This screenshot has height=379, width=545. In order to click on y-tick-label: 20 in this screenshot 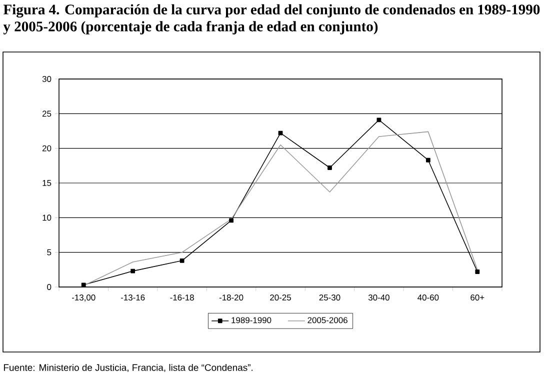, I will do `click(47, 148)`.